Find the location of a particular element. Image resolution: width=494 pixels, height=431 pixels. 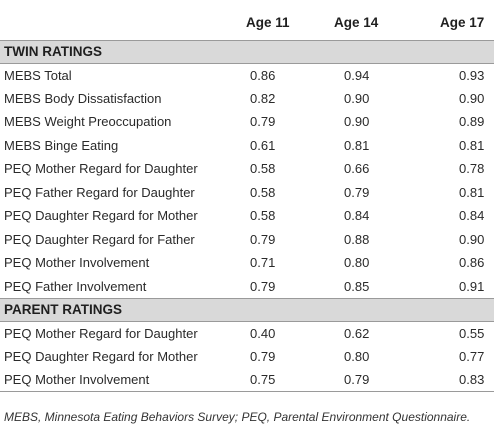

cell-age-14: 0.66 is located at coordinates (357, 169).